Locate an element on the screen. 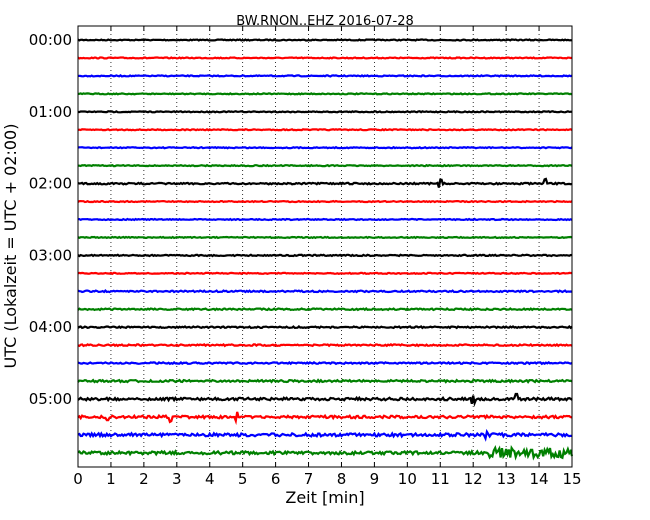 The width and height of the screenshot is (650, 520). x-tick-label: 1 is located at coordinates (111, 479).